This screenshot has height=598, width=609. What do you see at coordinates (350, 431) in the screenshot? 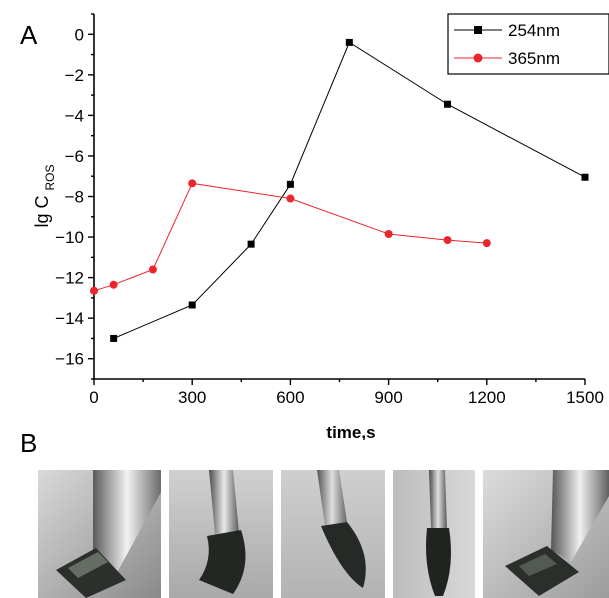
I see `x-axis-label: time,s` at bounding box center [350, 431].